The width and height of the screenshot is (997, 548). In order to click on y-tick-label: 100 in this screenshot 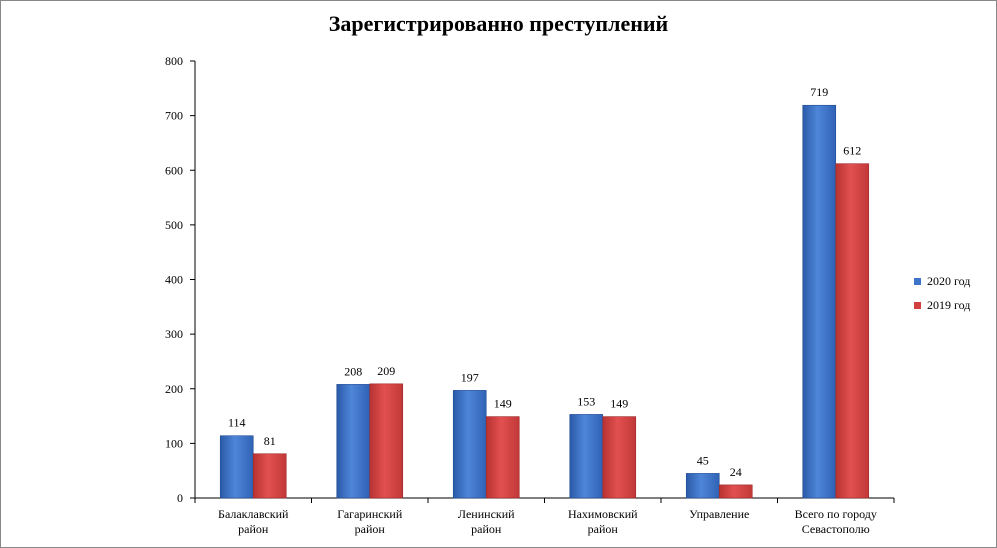, I will do `click(174, 443)`.